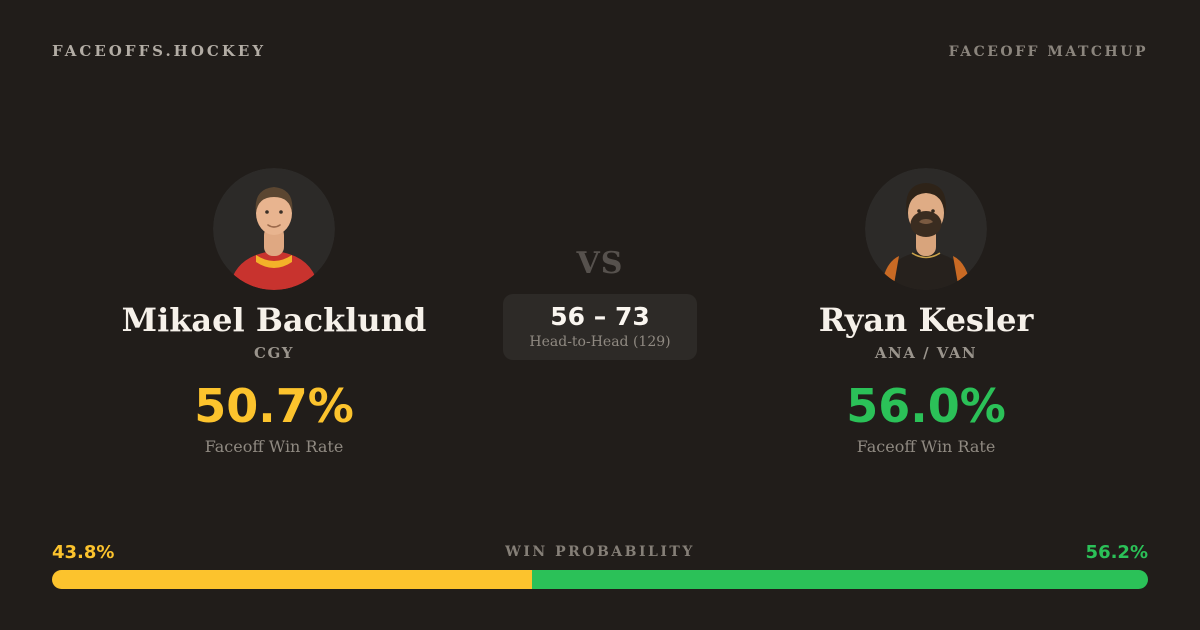 Image resolution: width=1200 pixels, height=630 pixels. Describe the element at coordinates (274, 353) in the screenshot. I see `player-team-left: CGY` at that location.